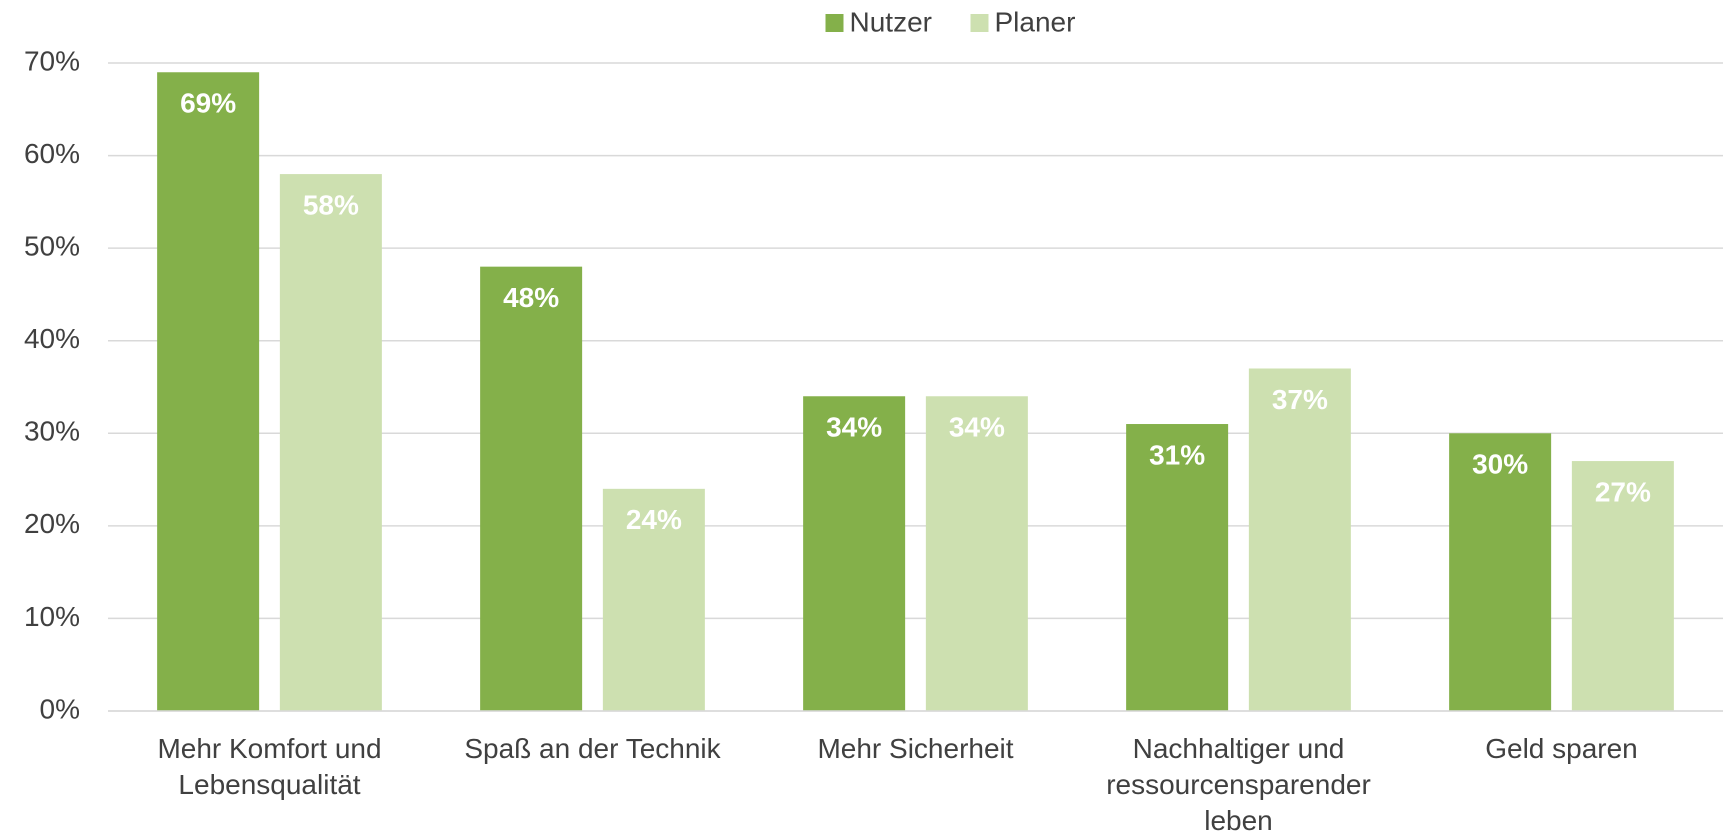 The width and height of the screenshot is (1723, 835). Describe the element at coordinates (1300, 399) in the screenshot. I see `data-label: 37%` at that location.